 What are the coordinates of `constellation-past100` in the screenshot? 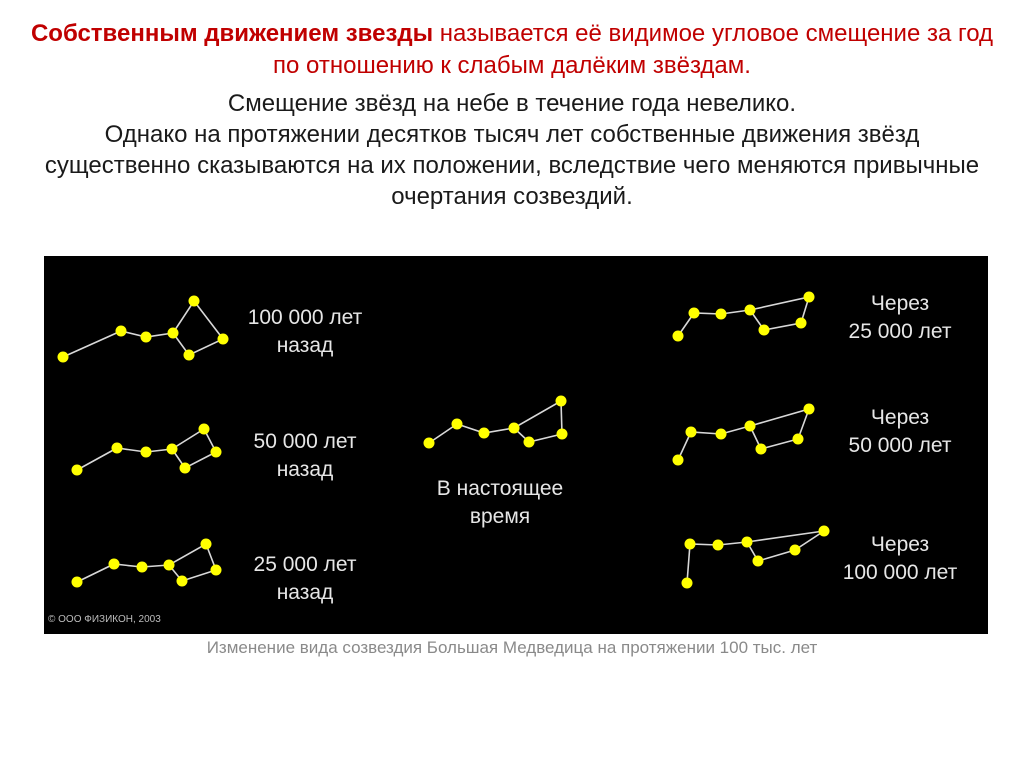 It's located at (143, 329).